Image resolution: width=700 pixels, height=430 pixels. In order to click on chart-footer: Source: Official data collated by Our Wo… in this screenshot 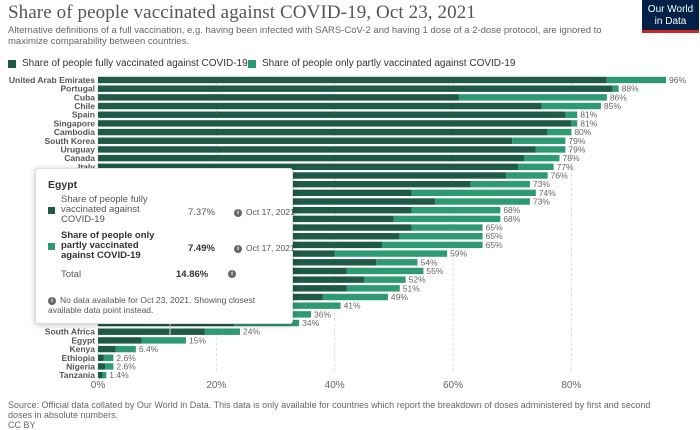, I will do `click(338, 415)`.